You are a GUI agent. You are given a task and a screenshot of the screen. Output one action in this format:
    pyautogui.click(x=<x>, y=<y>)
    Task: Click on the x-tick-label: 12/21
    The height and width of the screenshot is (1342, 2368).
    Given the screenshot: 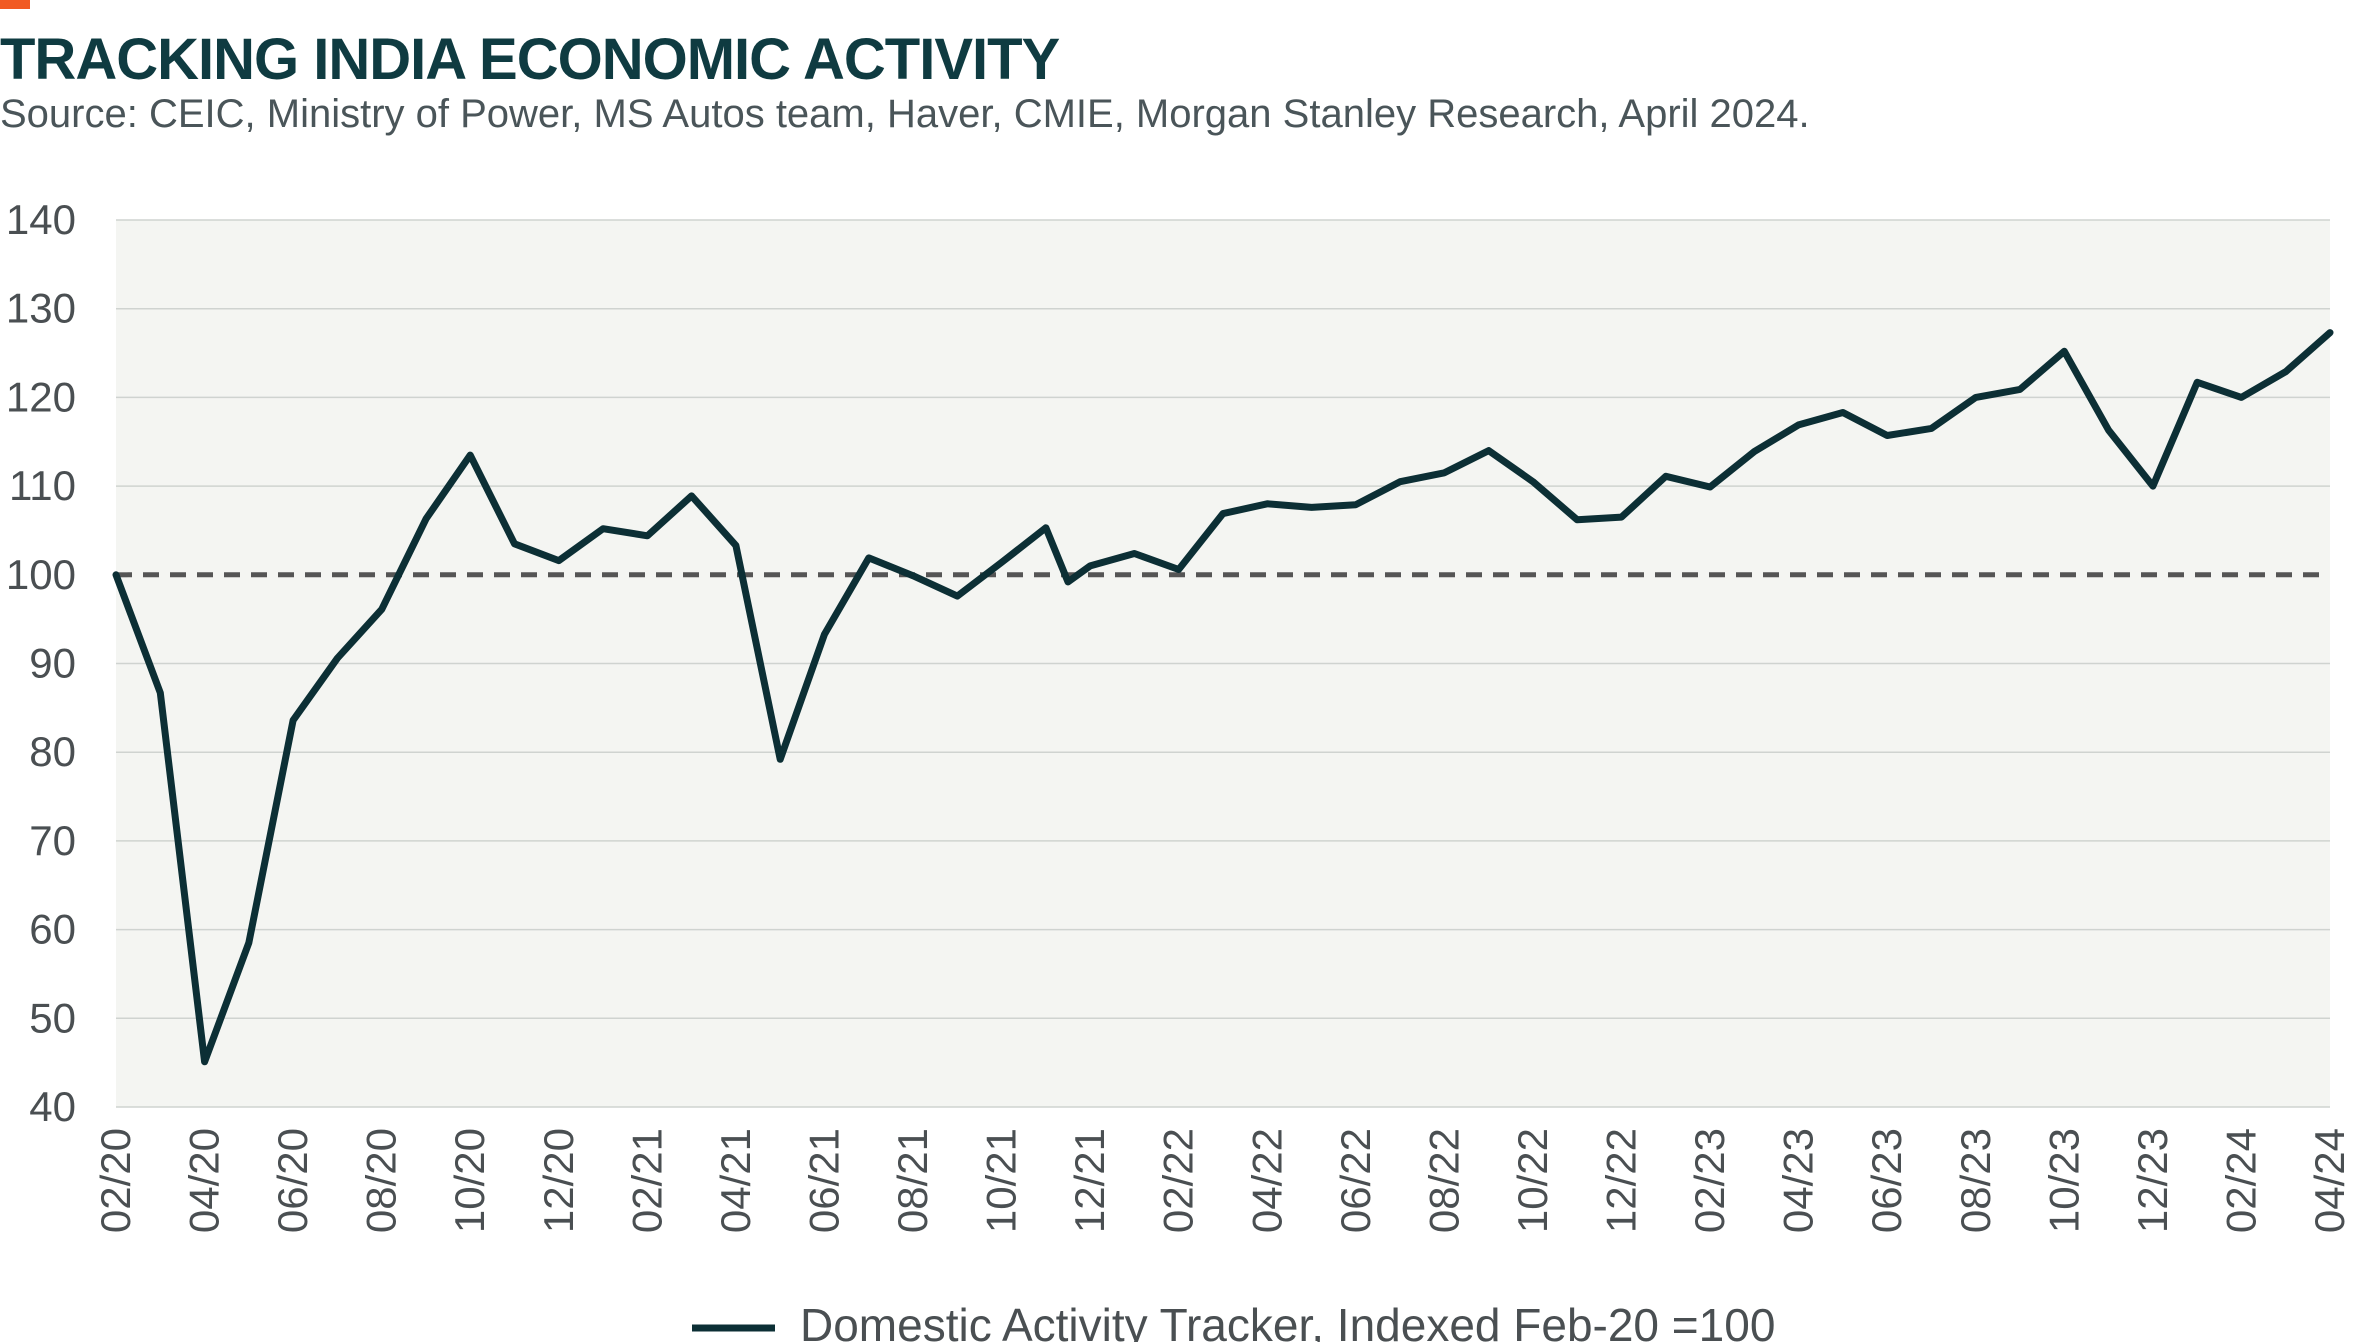 What is the action you would take?
    pyautogui.click(x=1089, y=1180)
    